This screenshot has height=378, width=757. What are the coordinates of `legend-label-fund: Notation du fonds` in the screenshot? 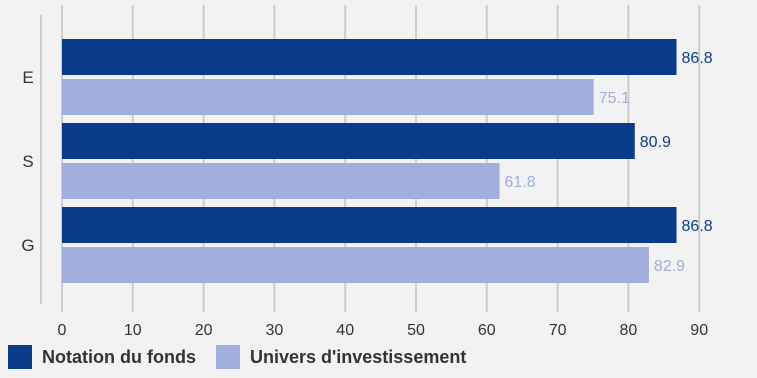 It's located at (119, 356).